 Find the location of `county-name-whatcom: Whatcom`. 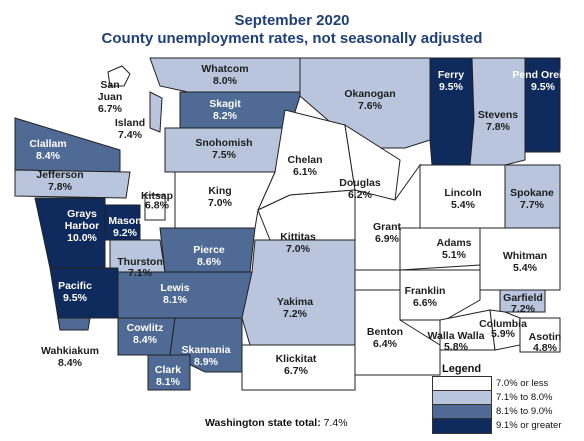

county-name-whatcom: Whatcom is located at coordinates (224, 69).